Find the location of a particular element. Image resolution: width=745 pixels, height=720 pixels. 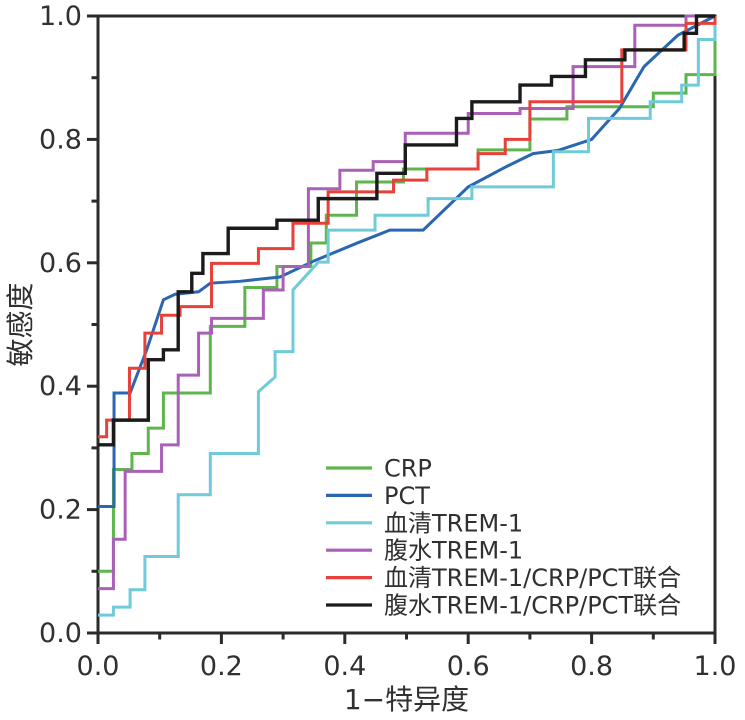

x-tick-label: 0.4 is located at coordinates (344, 666).